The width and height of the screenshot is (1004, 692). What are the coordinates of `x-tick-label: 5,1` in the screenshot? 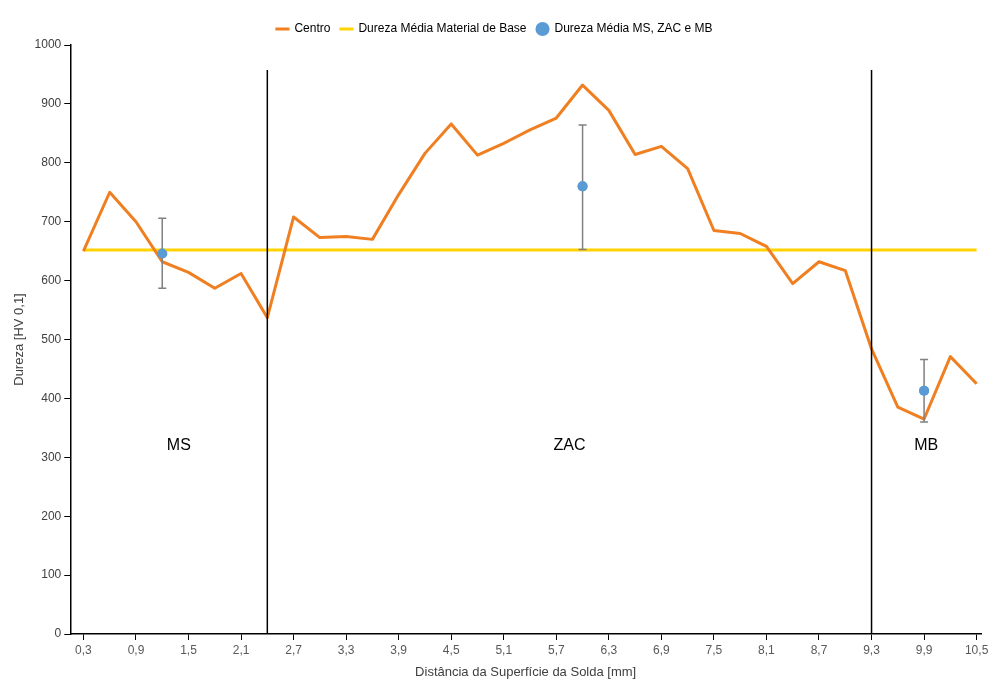 It's located at (504, 649).